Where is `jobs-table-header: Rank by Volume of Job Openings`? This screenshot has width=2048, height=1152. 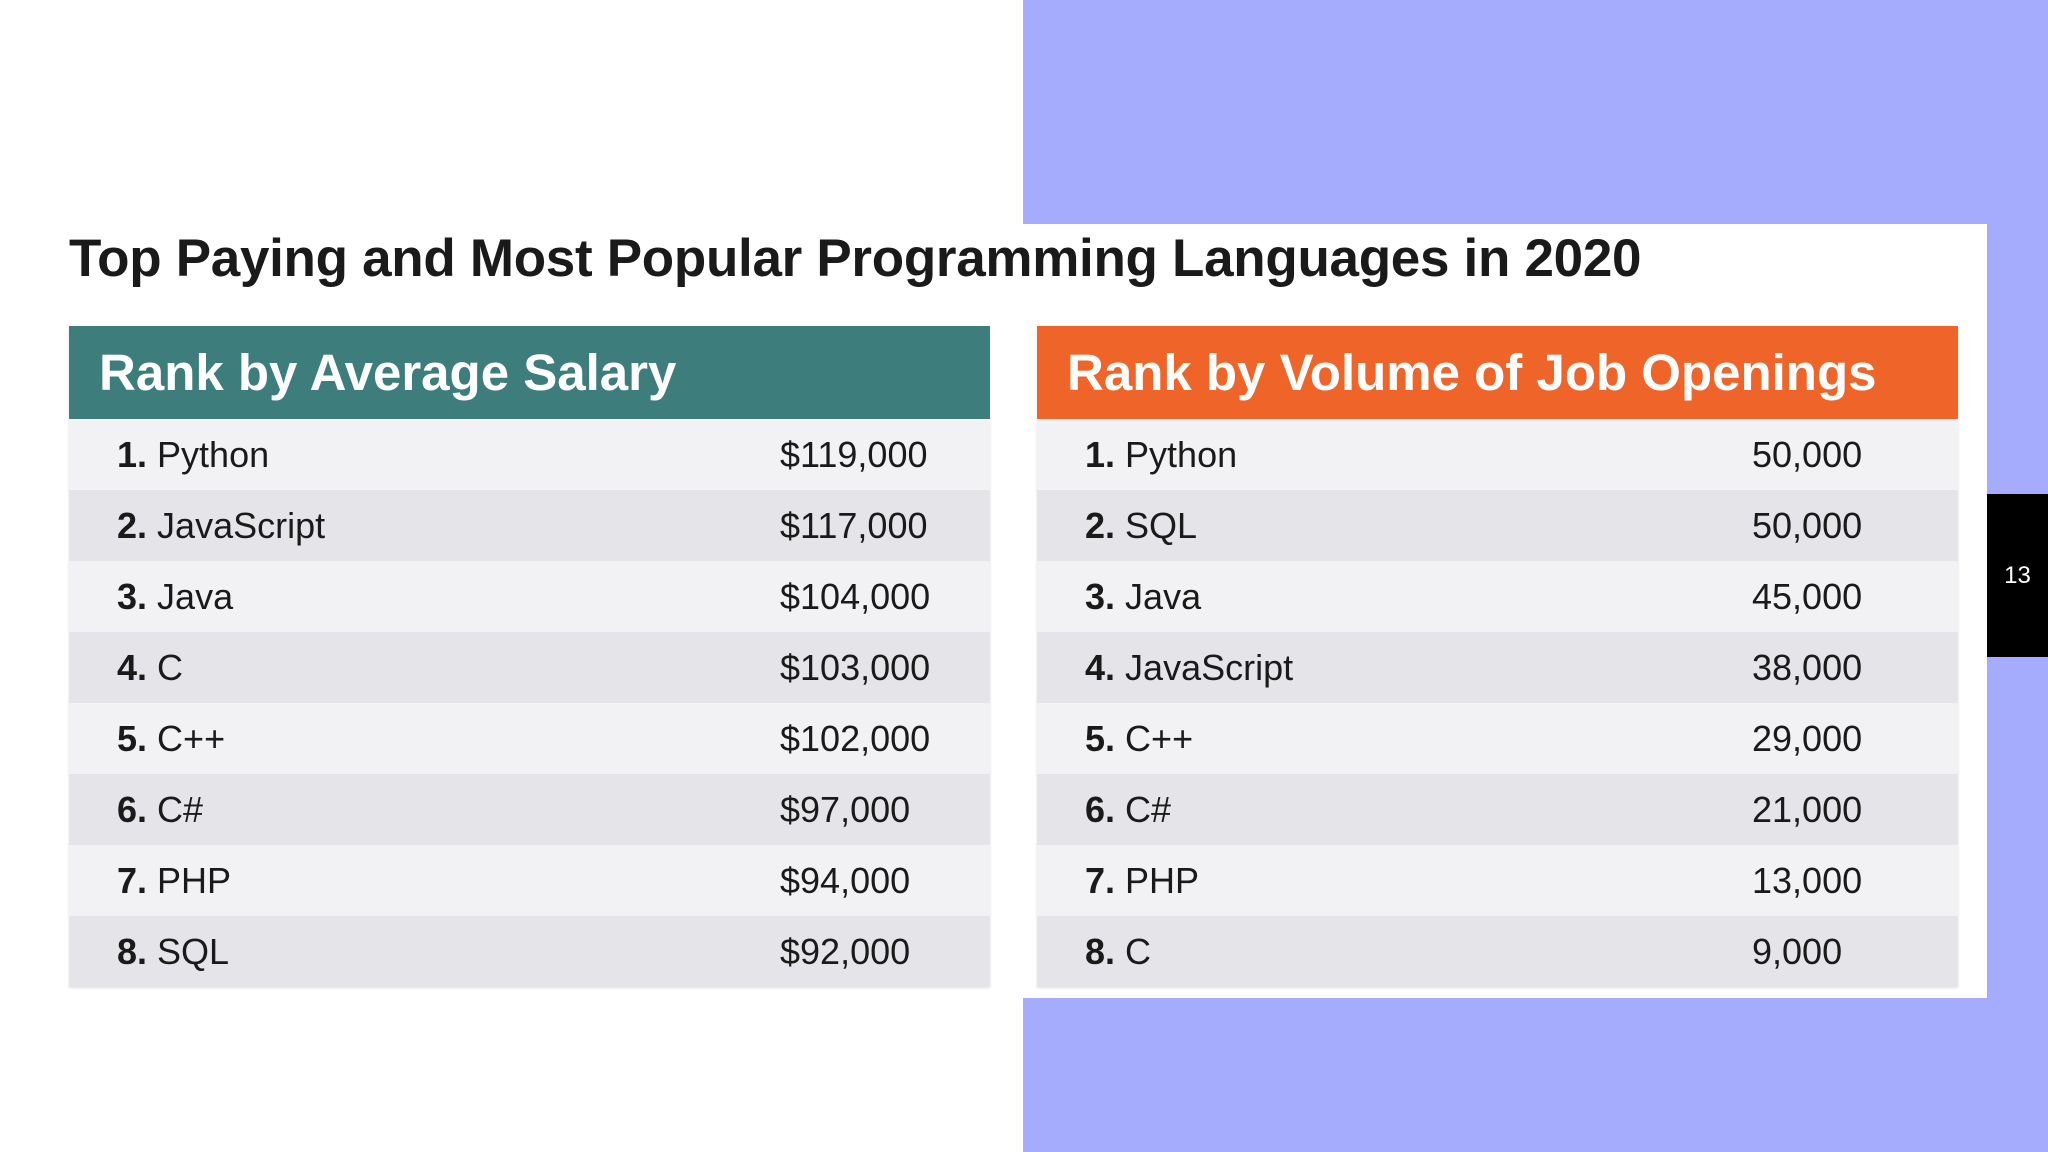
jobs-table-header: Rank by Volume of Job Openings is located at coordinates (1497, 372).